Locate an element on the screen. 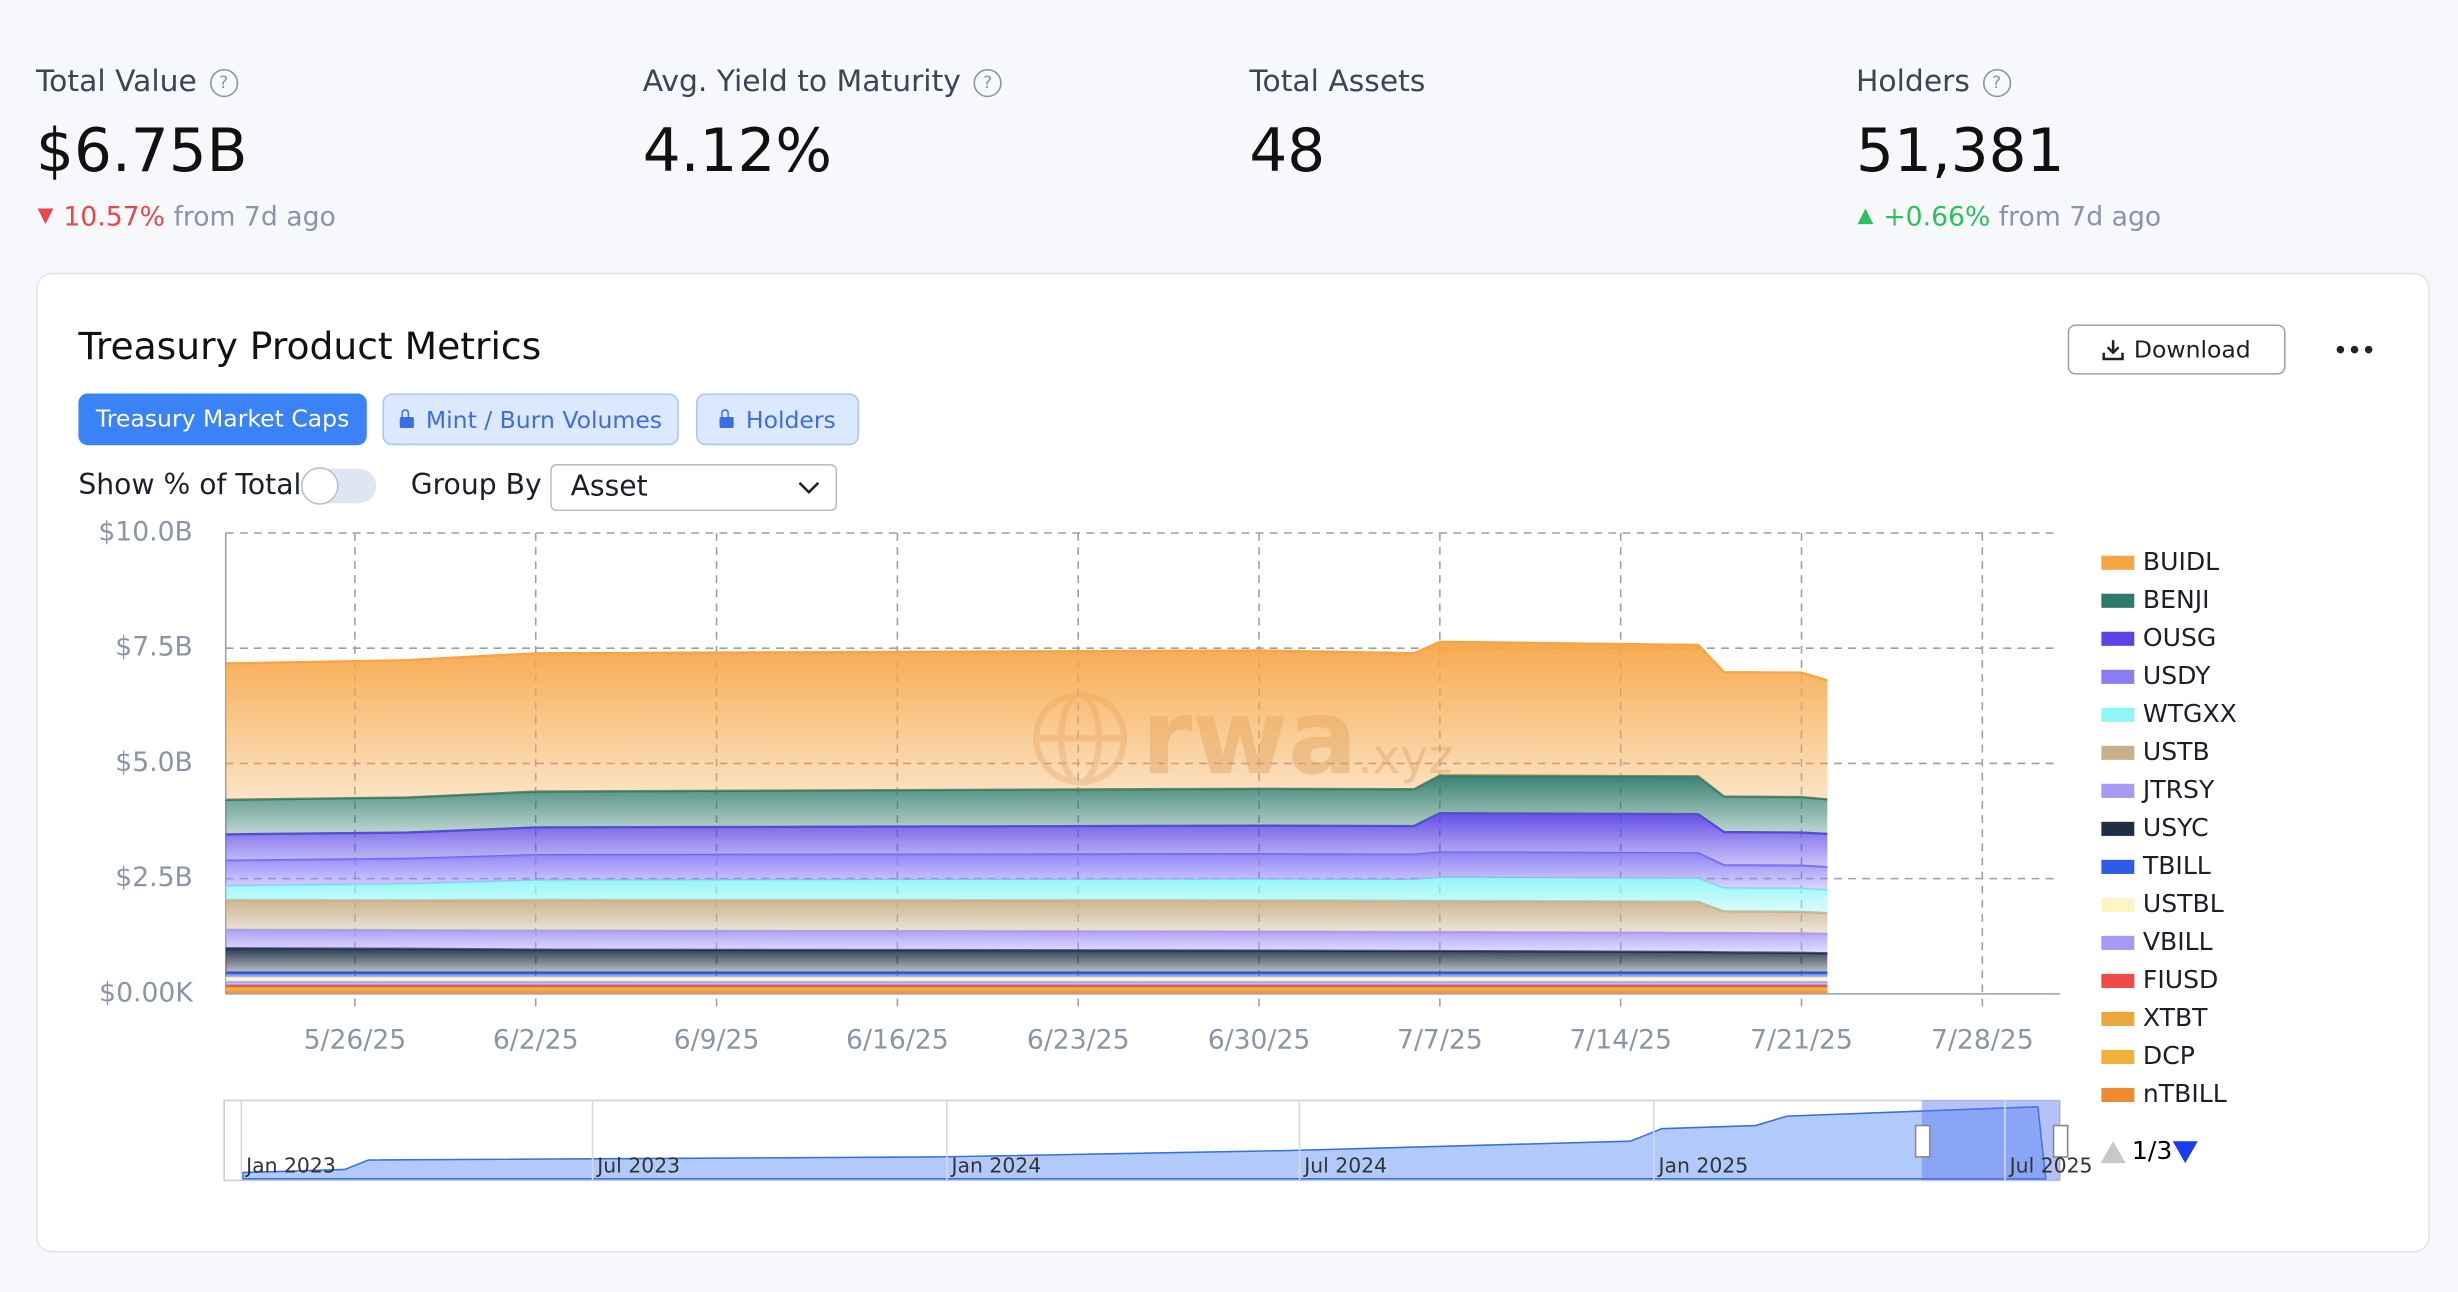 The image size is (2458, 1292). legend-label: XTBT is located at coordinates (2175, 1017).